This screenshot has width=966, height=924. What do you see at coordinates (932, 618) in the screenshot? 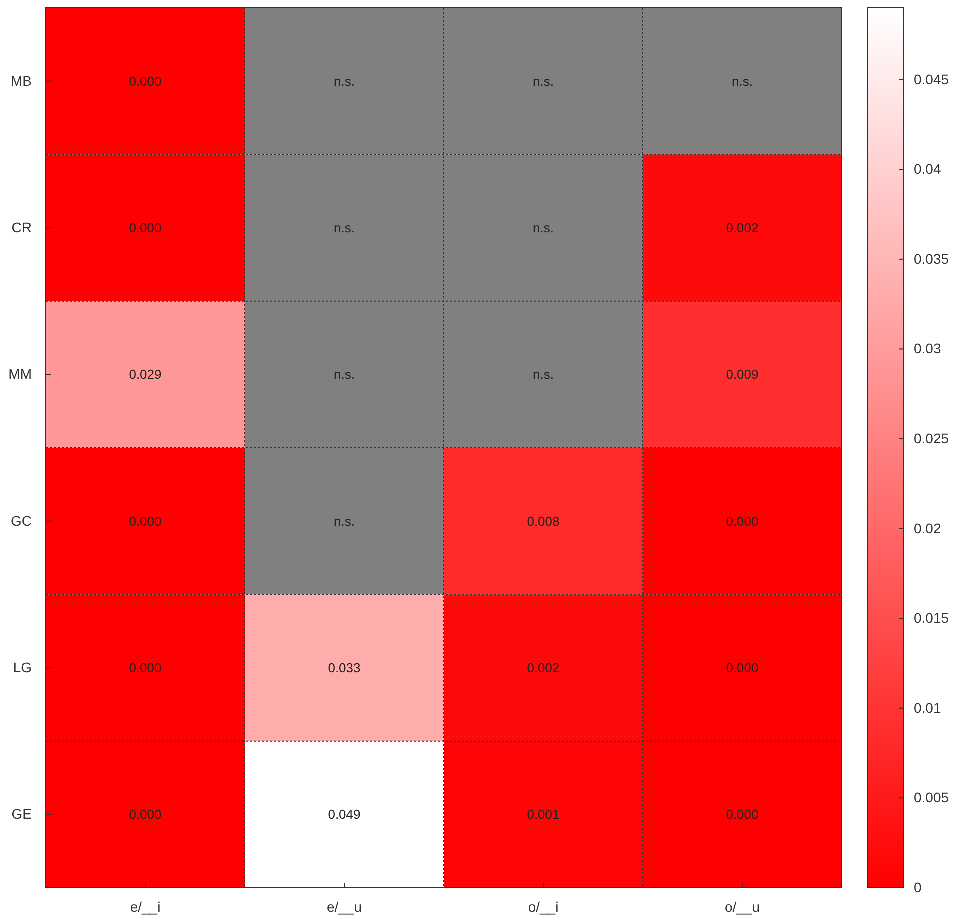
I see `color-bar-label: 0.015` at bounding box center [932, 618].